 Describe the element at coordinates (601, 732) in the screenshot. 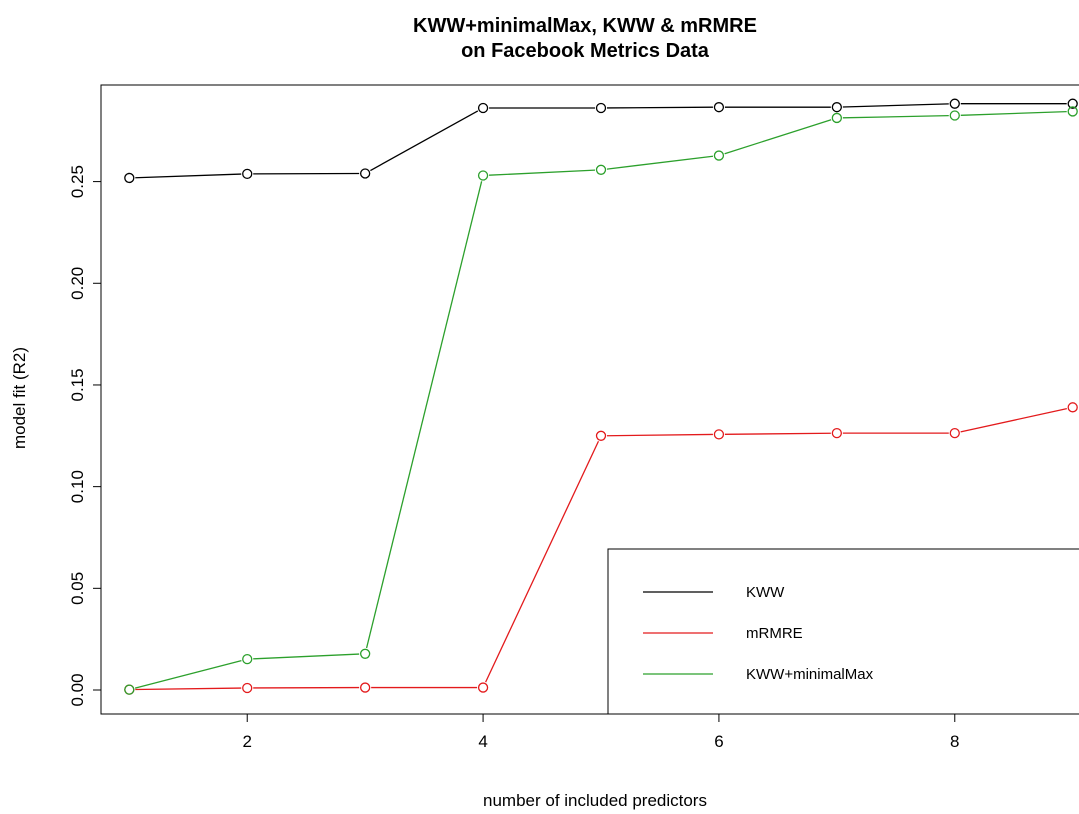

I see `x-axis: 2 4 6 8` at that location.